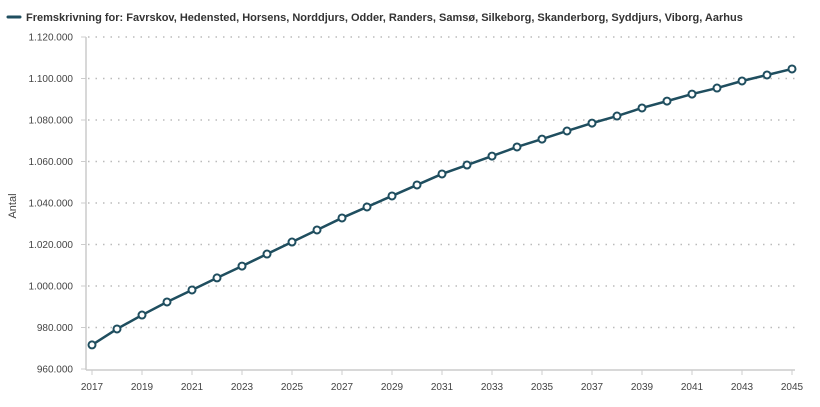 The image size is (820, 407). What do you see at coordinates (792, 387) in the screenshot?
I see `x-tick-label: 2045` at bounding box center [792, 387].